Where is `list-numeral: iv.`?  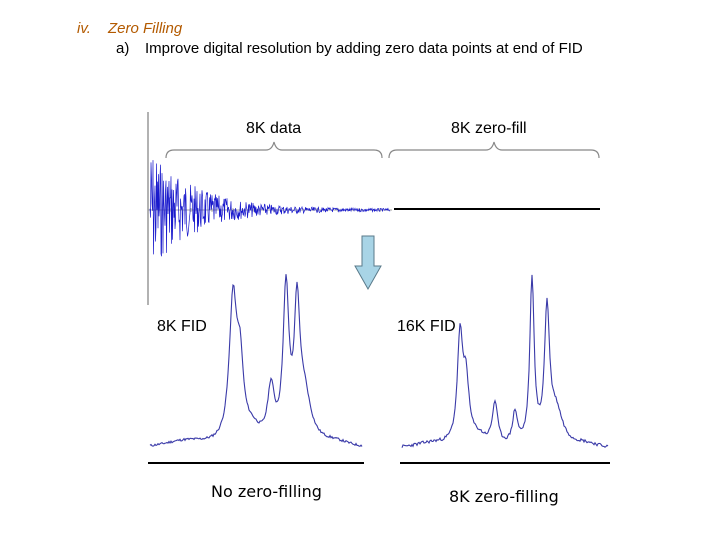 list-numeral: iv. is located at coordinates (84, 28).